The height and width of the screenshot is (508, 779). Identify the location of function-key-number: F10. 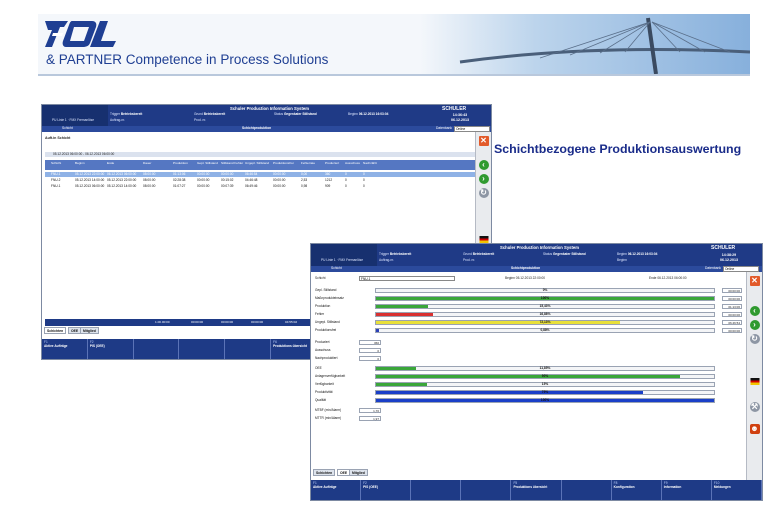
(716, 483).